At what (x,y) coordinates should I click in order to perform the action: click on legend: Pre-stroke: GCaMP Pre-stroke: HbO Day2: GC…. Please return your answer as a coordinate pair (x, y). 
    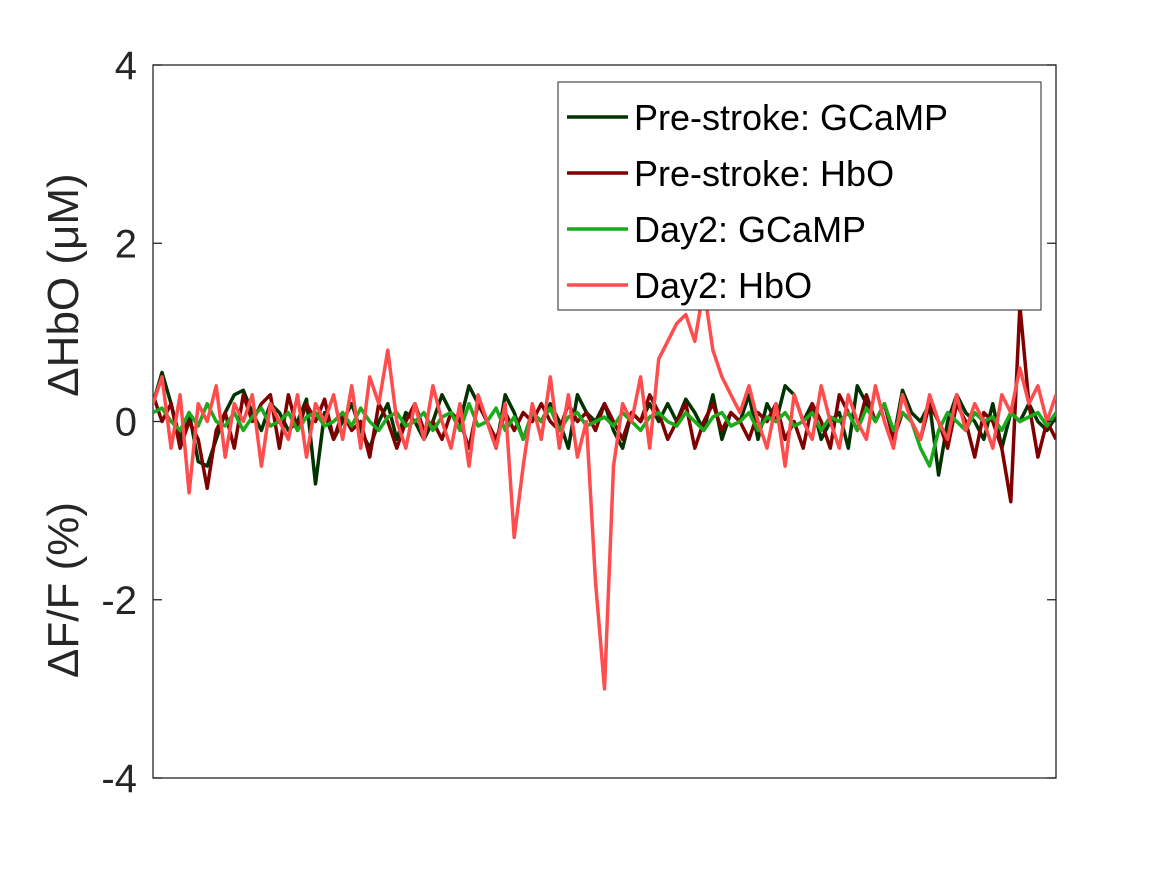
    Looking at the image, I should click on (799, 196).